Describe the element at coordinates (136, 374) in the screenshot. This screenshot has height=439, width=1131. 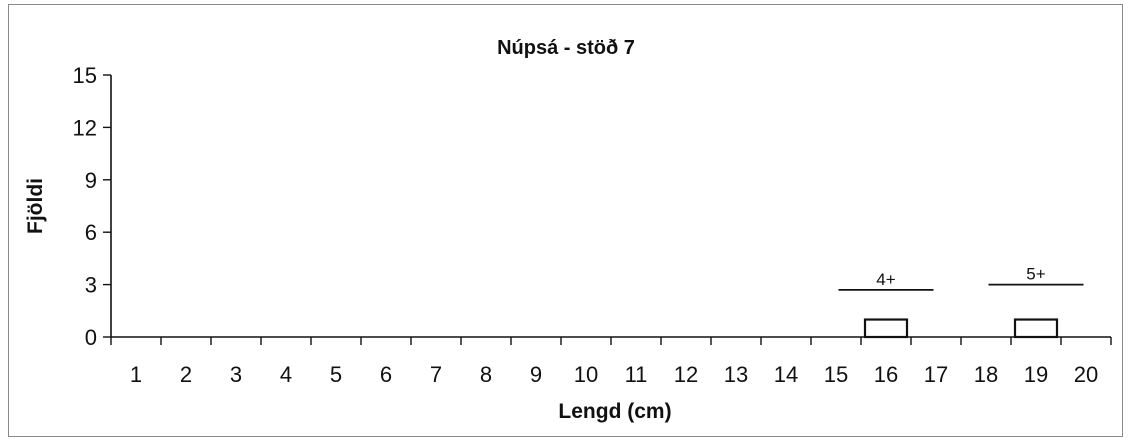
I see `x-tick-label: 1` at that location.